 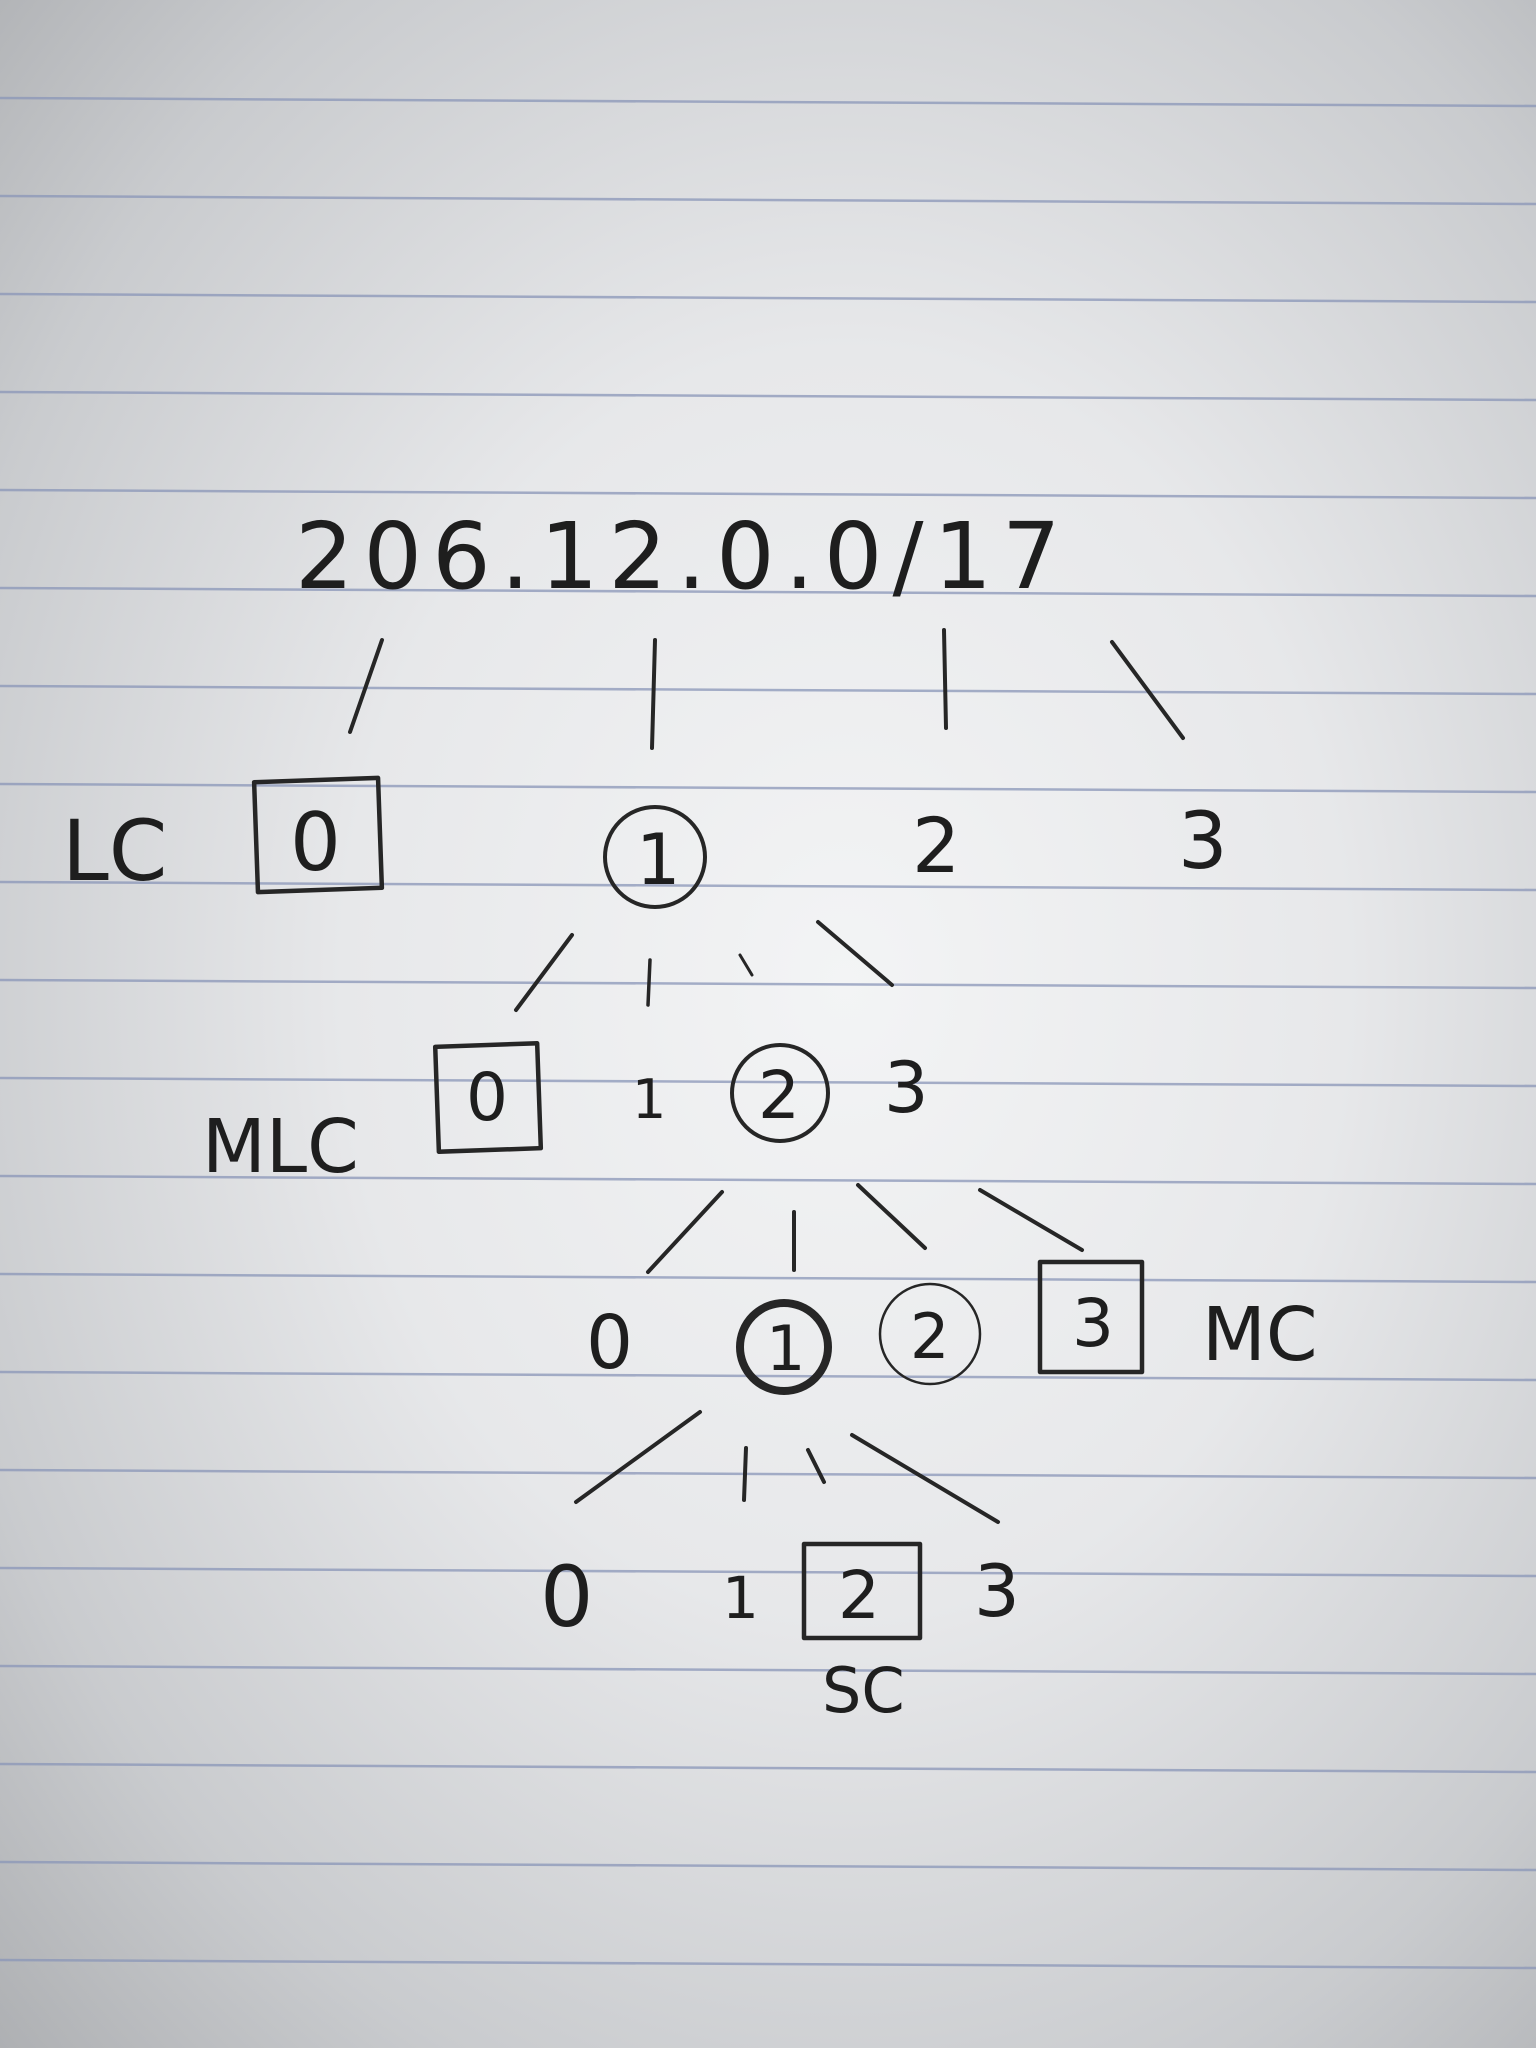 I want to click on sc-label: SC, so click(x=863, y=1690).